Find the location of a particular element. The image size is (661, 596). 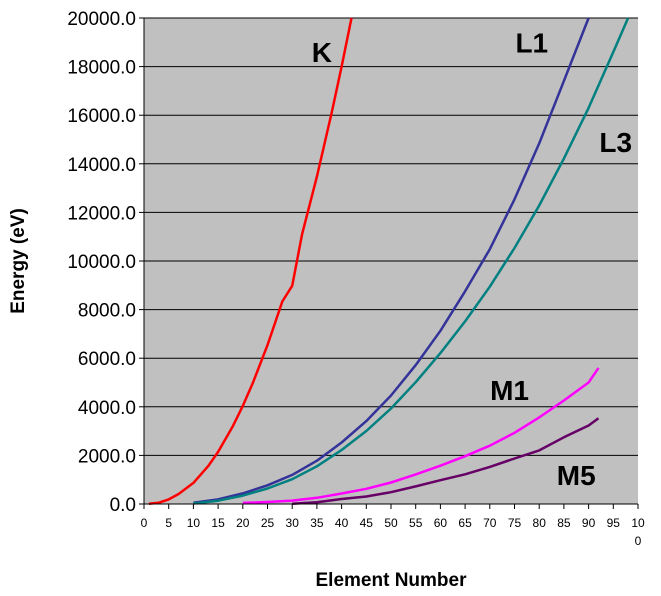

y-tick-label: 16000.0 is located at coordinates (101, 116).